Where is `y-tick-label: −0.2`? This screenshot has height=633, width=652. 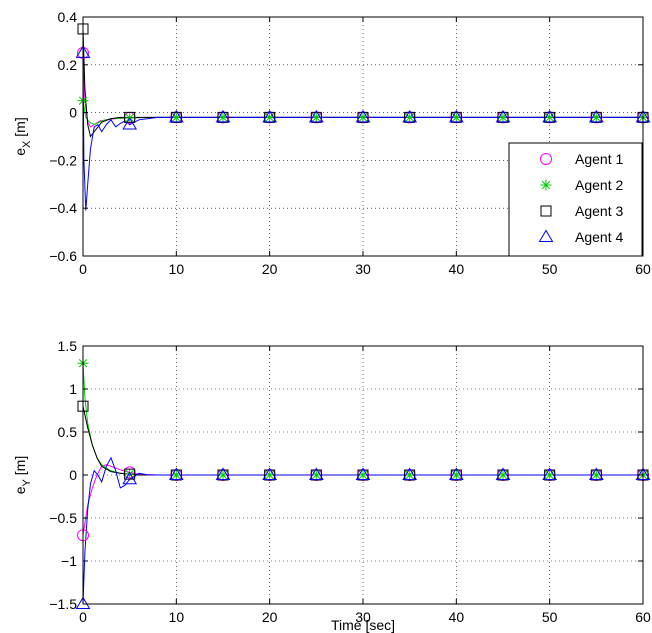
y-tick-label: −0.2 is located at coordinates (63, 160).